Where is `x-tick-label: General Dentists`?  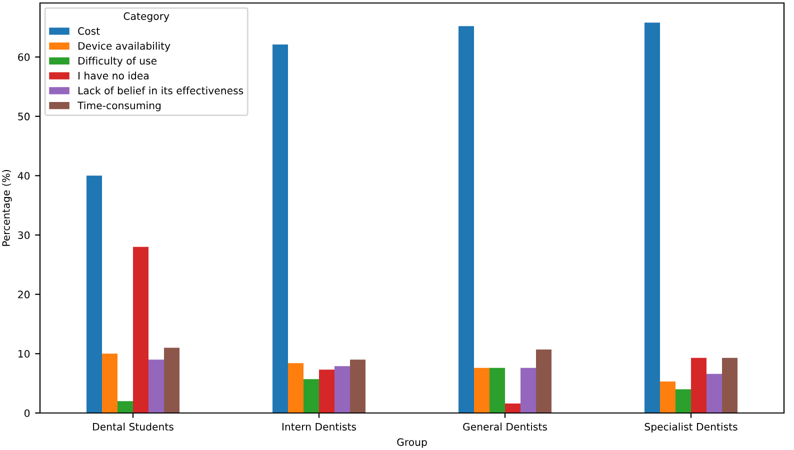
x-tick-label: General Dentists is located at coordinates (505, 426).